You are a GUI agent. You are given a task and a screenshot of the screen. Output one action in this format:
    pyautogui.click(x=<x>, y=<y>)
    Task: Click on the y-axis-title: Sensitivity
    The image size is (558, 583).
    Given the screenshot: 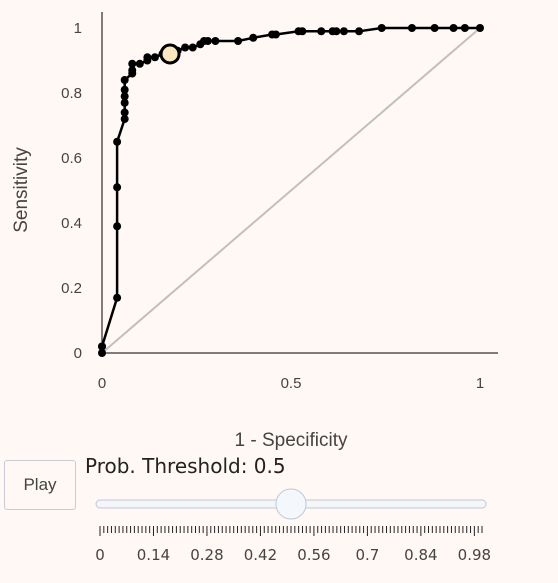 What is the action you would take?
    pyautogui.click(x=21, y=190)
    